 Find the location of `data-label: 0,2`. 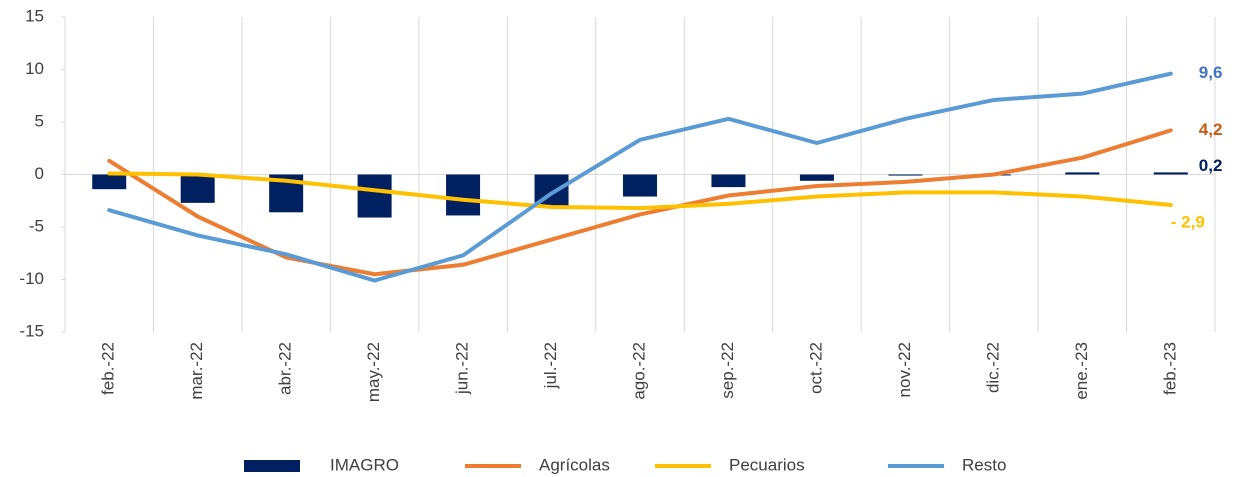

data-label: 0,2 is located at coordinates (1211, 165).